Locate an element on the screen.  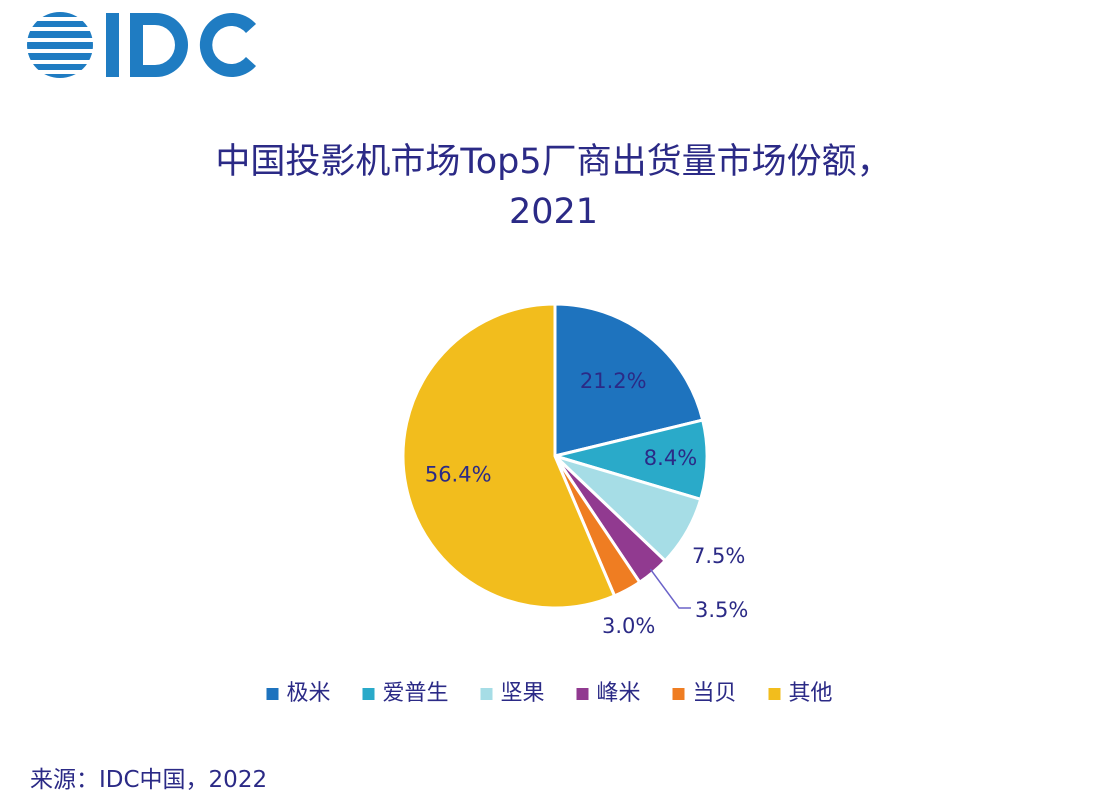
data-label-2: 7.5% is located at coordinates (718, 556).